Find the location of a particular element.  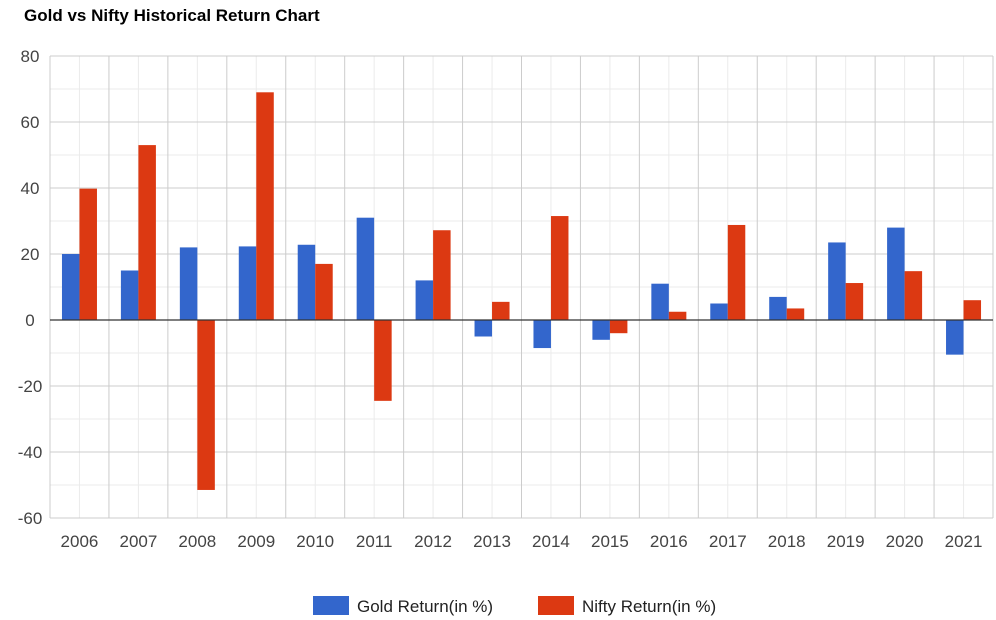

bar-nifty-2021 is located at coordinates (972, 310).